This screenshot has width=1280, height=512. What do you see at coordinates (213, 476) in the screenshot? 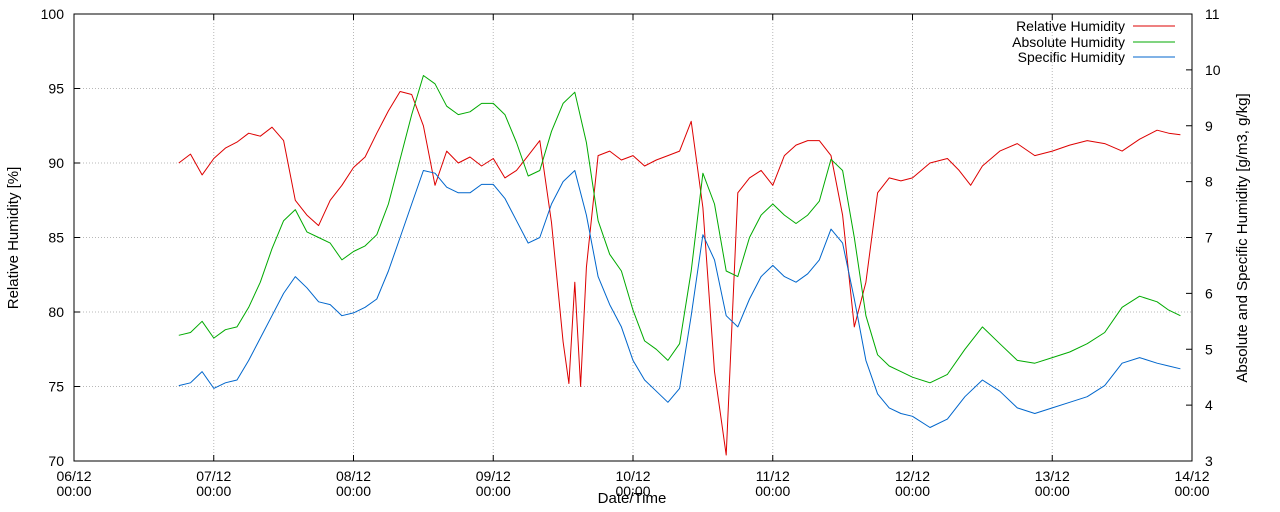
I see `x-tick-label: 07/12` at bounding box center [213, 476].